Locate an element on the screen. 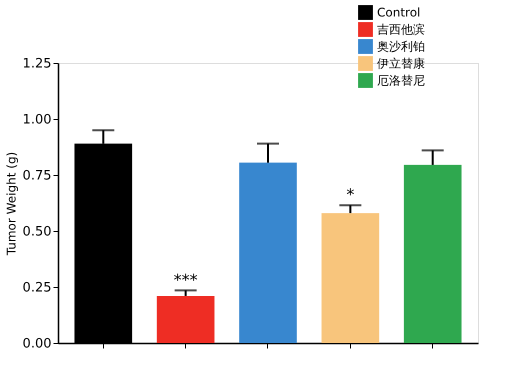 The image size is (521, 371). y-tick-label: 1.25 is located at coordinates (37, 64).